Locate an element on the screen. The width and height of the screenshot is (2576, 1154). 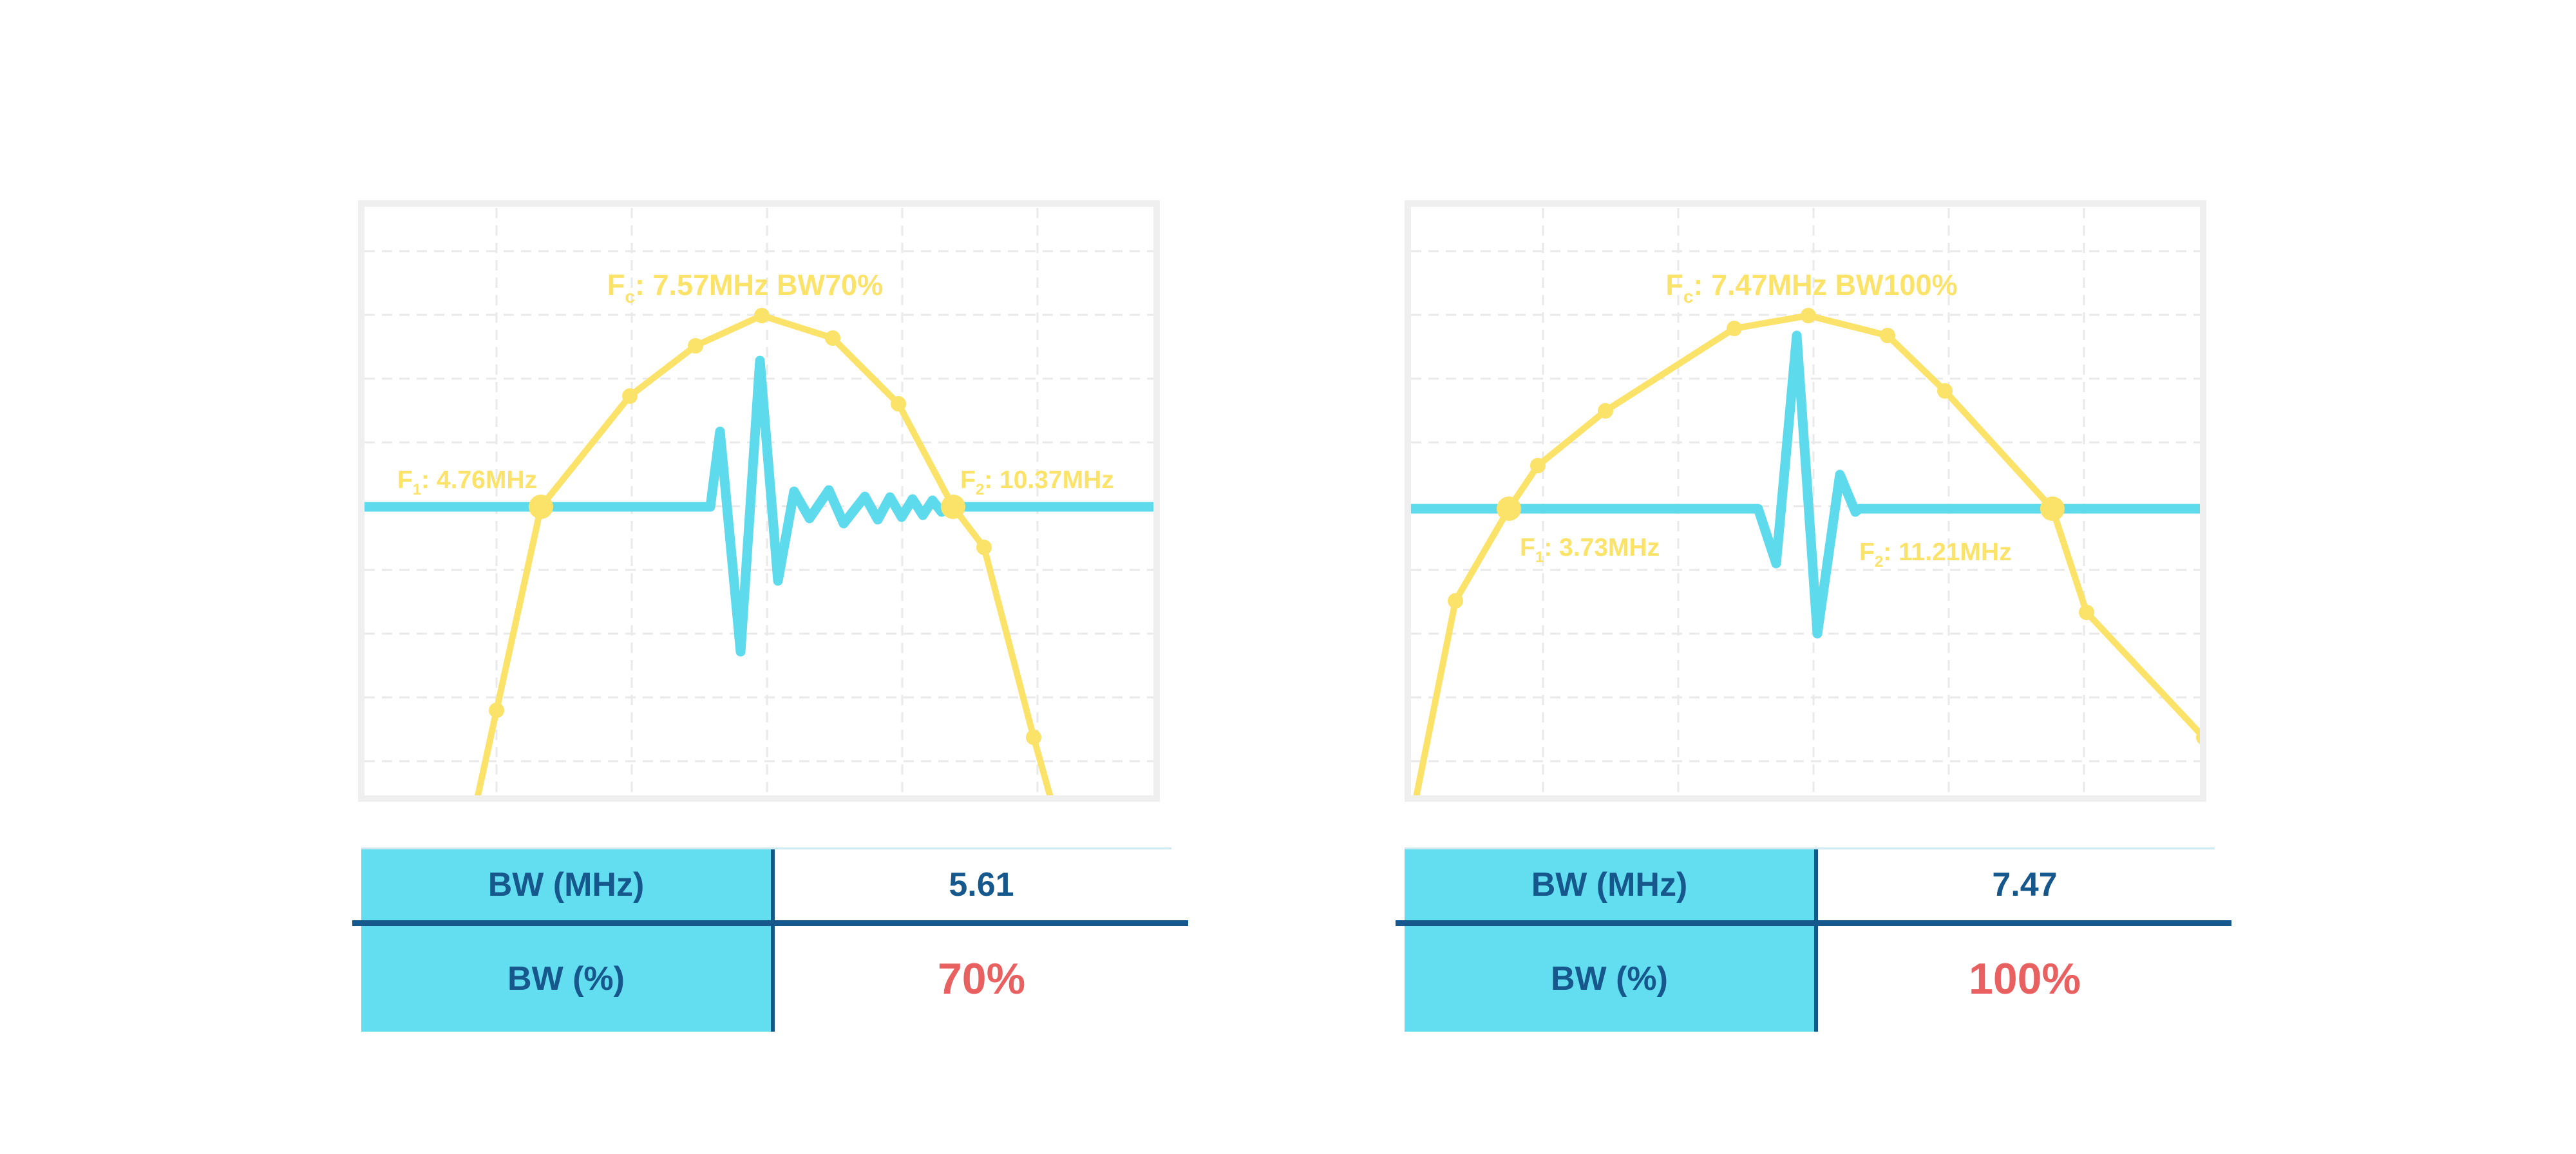
f2-annotation: F2: 11.21MHz is located at coordinates (1935, 554).